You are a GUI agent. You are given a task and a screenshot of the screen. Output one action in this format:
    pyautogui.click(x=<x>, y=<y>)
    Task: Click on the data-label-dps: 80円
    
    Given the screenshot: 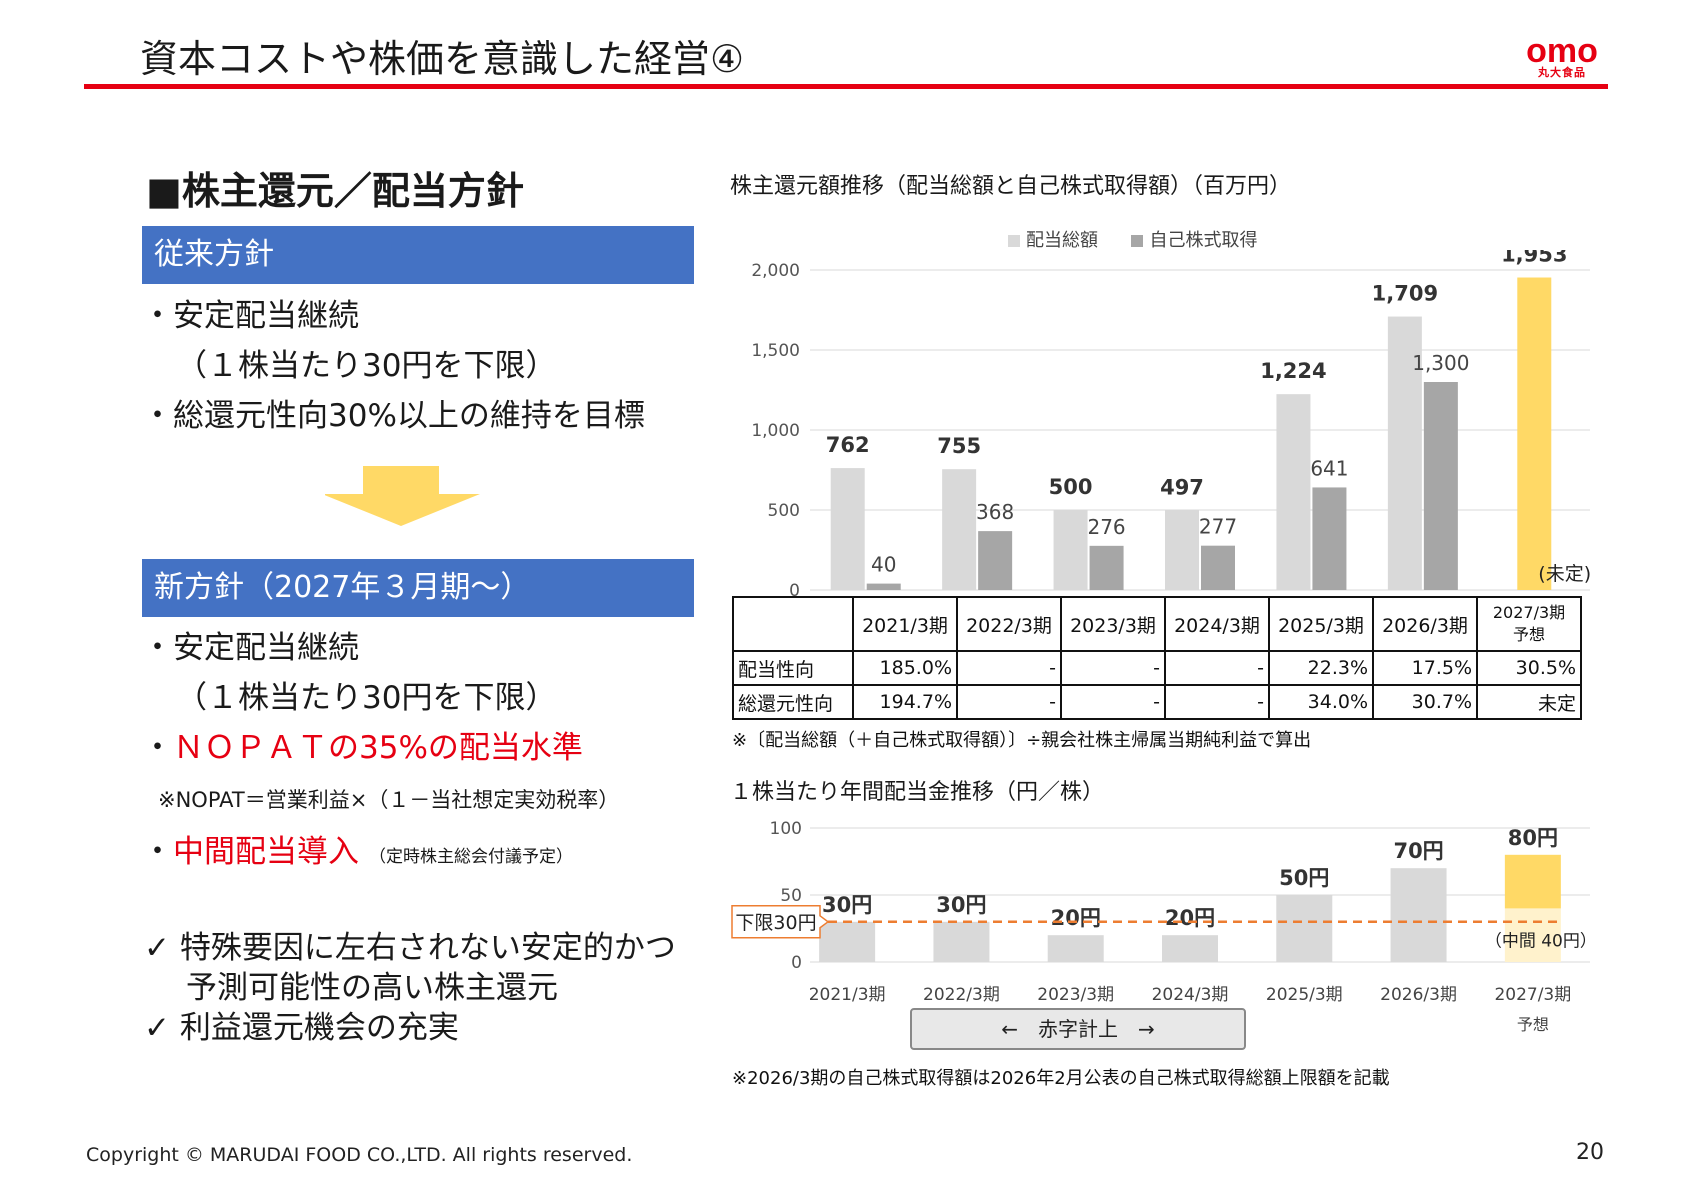 What is the action you would take?
    pyautogui.click(x=1533, y=838)
    